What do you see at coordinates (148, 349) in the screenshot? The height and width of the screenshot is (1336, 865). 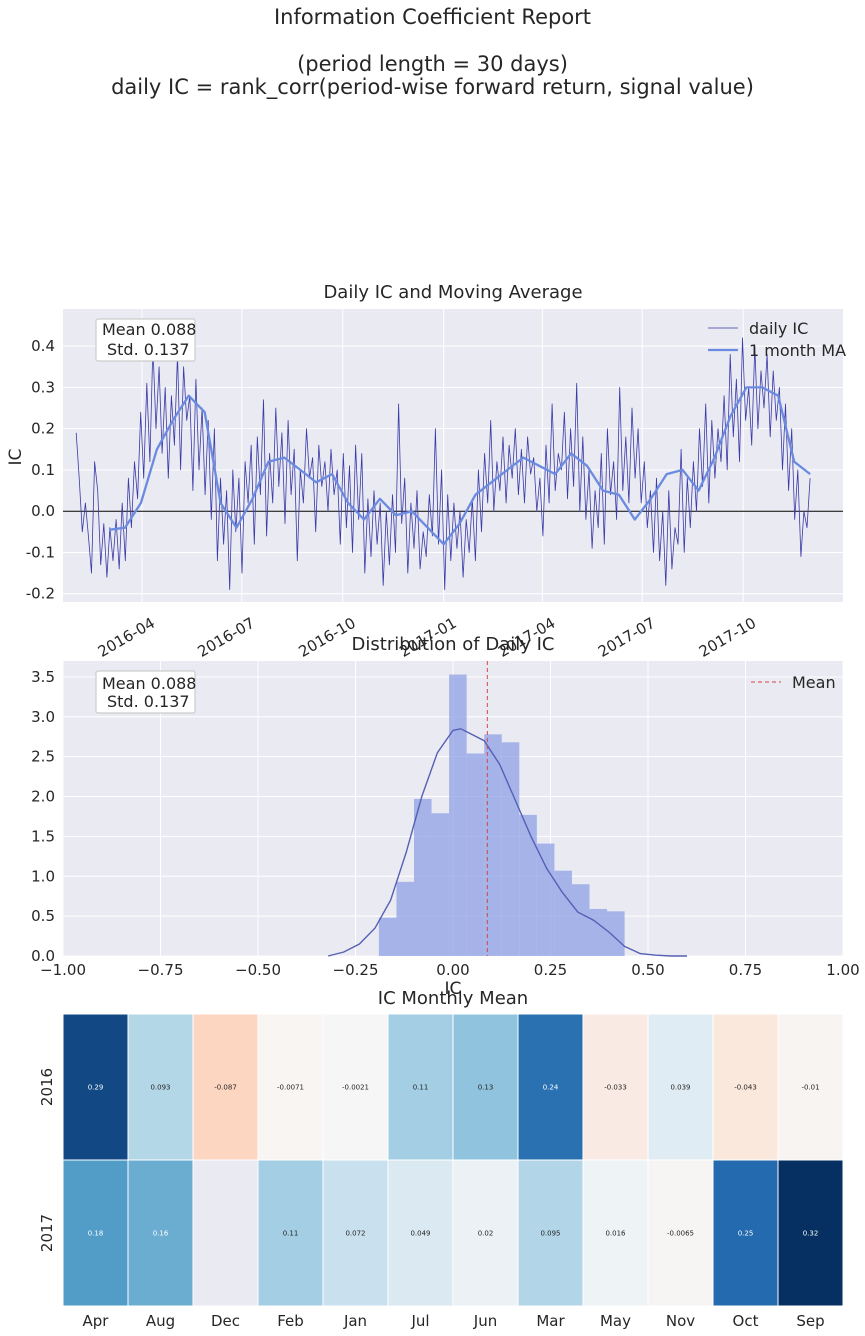 I see `daily-ic-stats-std: Std. 0.137` at bounding box center [148, 349].